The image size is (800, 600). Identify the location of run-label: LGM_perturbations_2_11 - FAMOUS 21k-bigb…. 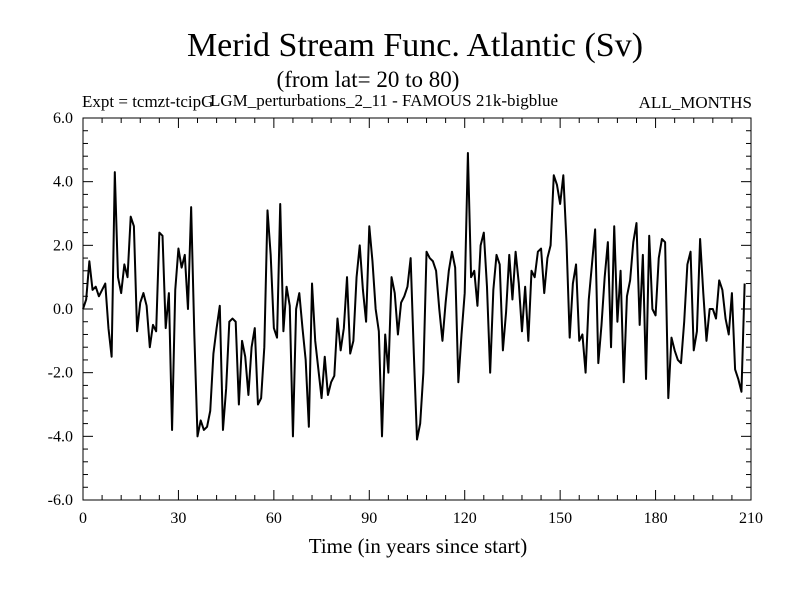
(384, 100).